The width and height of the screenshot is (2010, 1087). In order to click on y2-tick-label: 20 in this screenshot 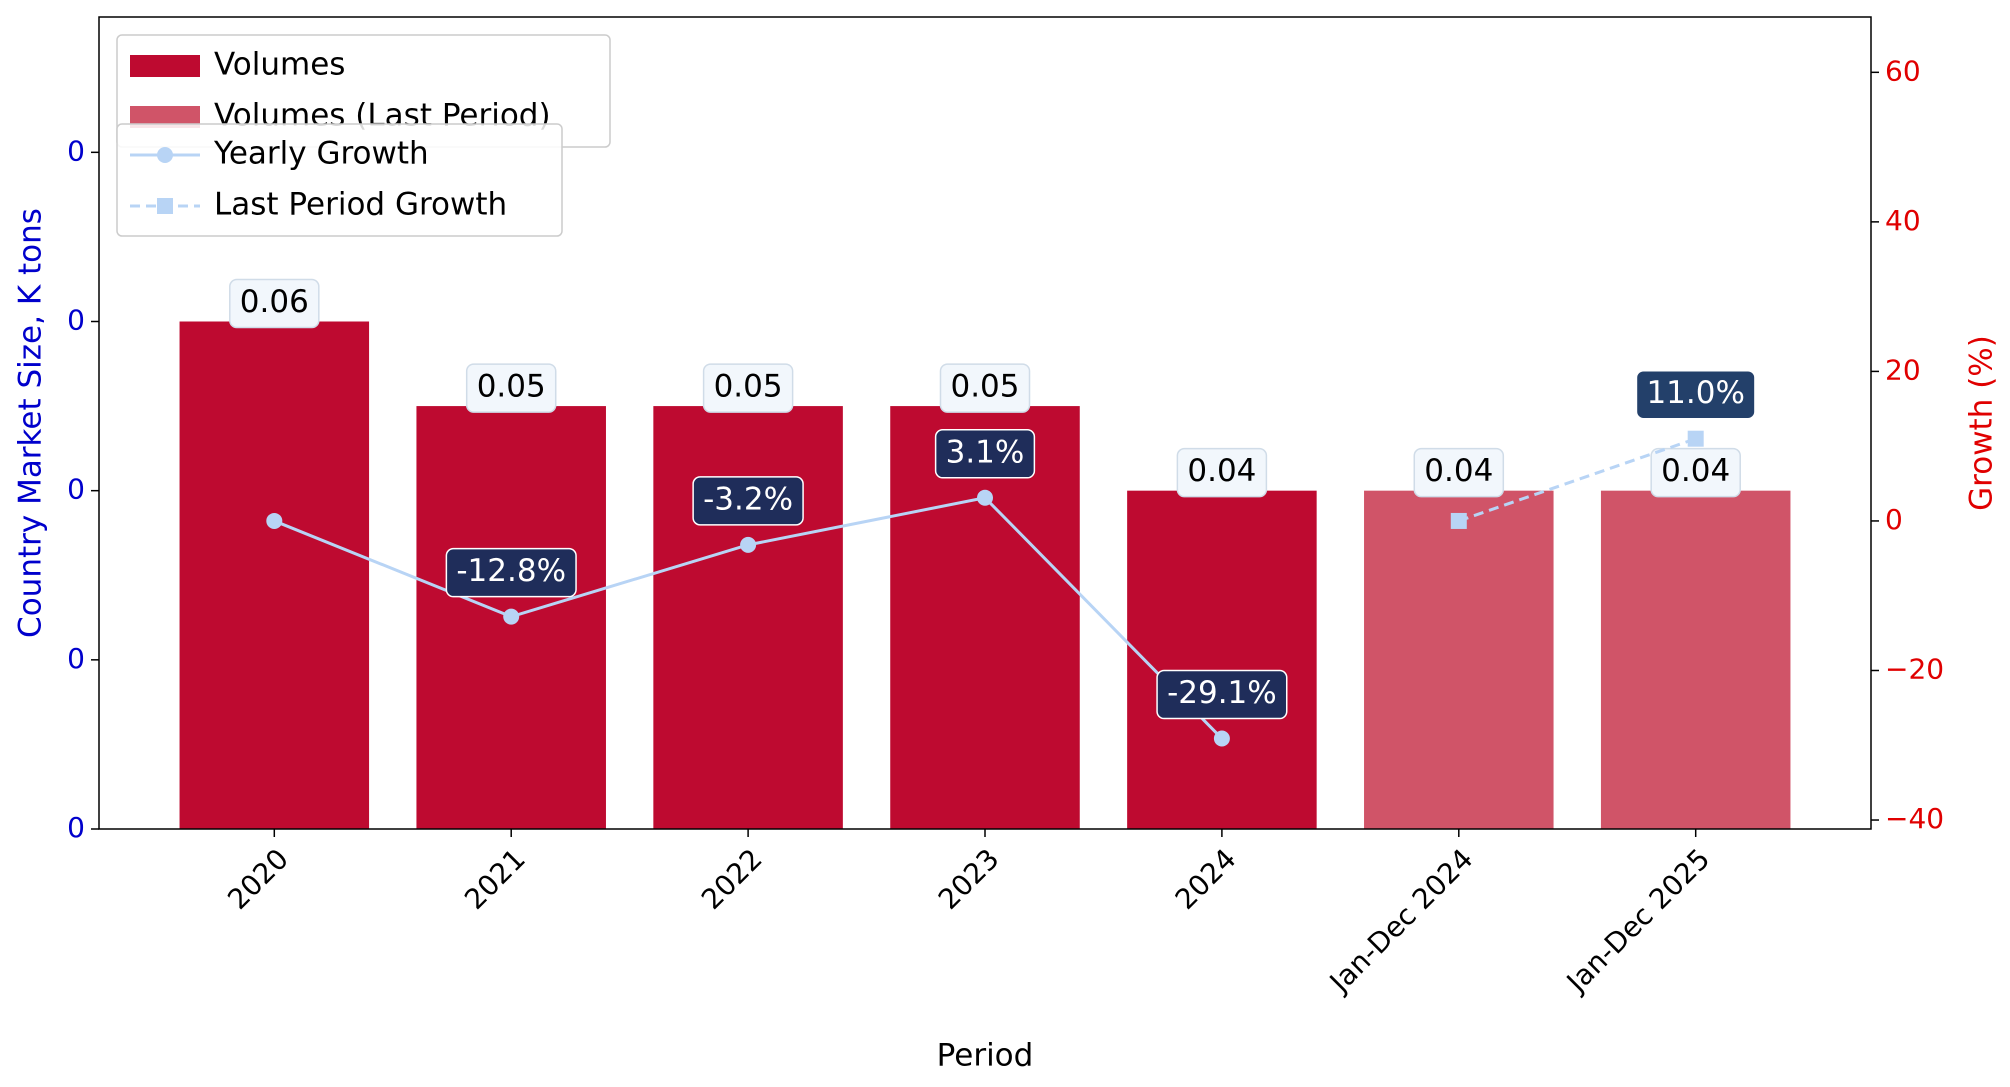, I will do `click(1903, 369)`.